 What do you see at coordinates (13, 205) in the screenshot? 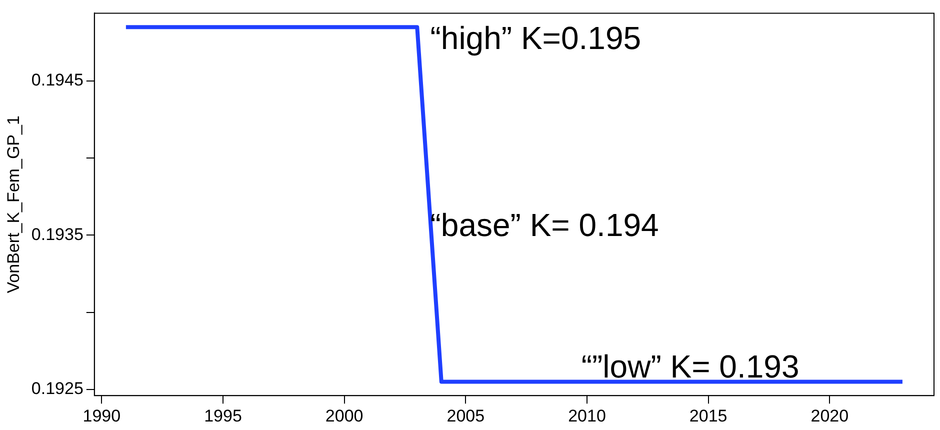
I see `y-axis-title: VonBert_K_Fem_GP_1` at bounding box center [13, 205].